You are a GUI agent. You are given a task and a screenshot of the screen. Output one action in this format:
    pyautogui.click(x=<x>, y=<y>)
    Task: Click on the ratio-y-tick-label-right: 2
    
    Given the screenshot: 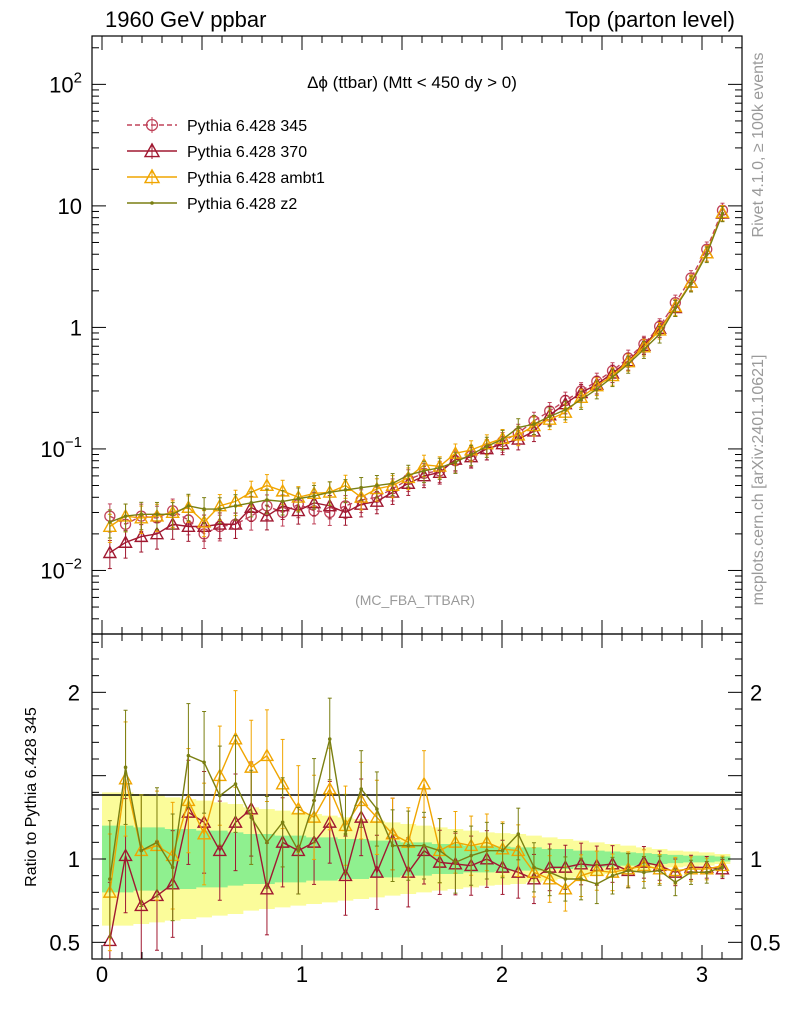 What is the action you would take?
    pyautogui.click(x=756, y=692)
    